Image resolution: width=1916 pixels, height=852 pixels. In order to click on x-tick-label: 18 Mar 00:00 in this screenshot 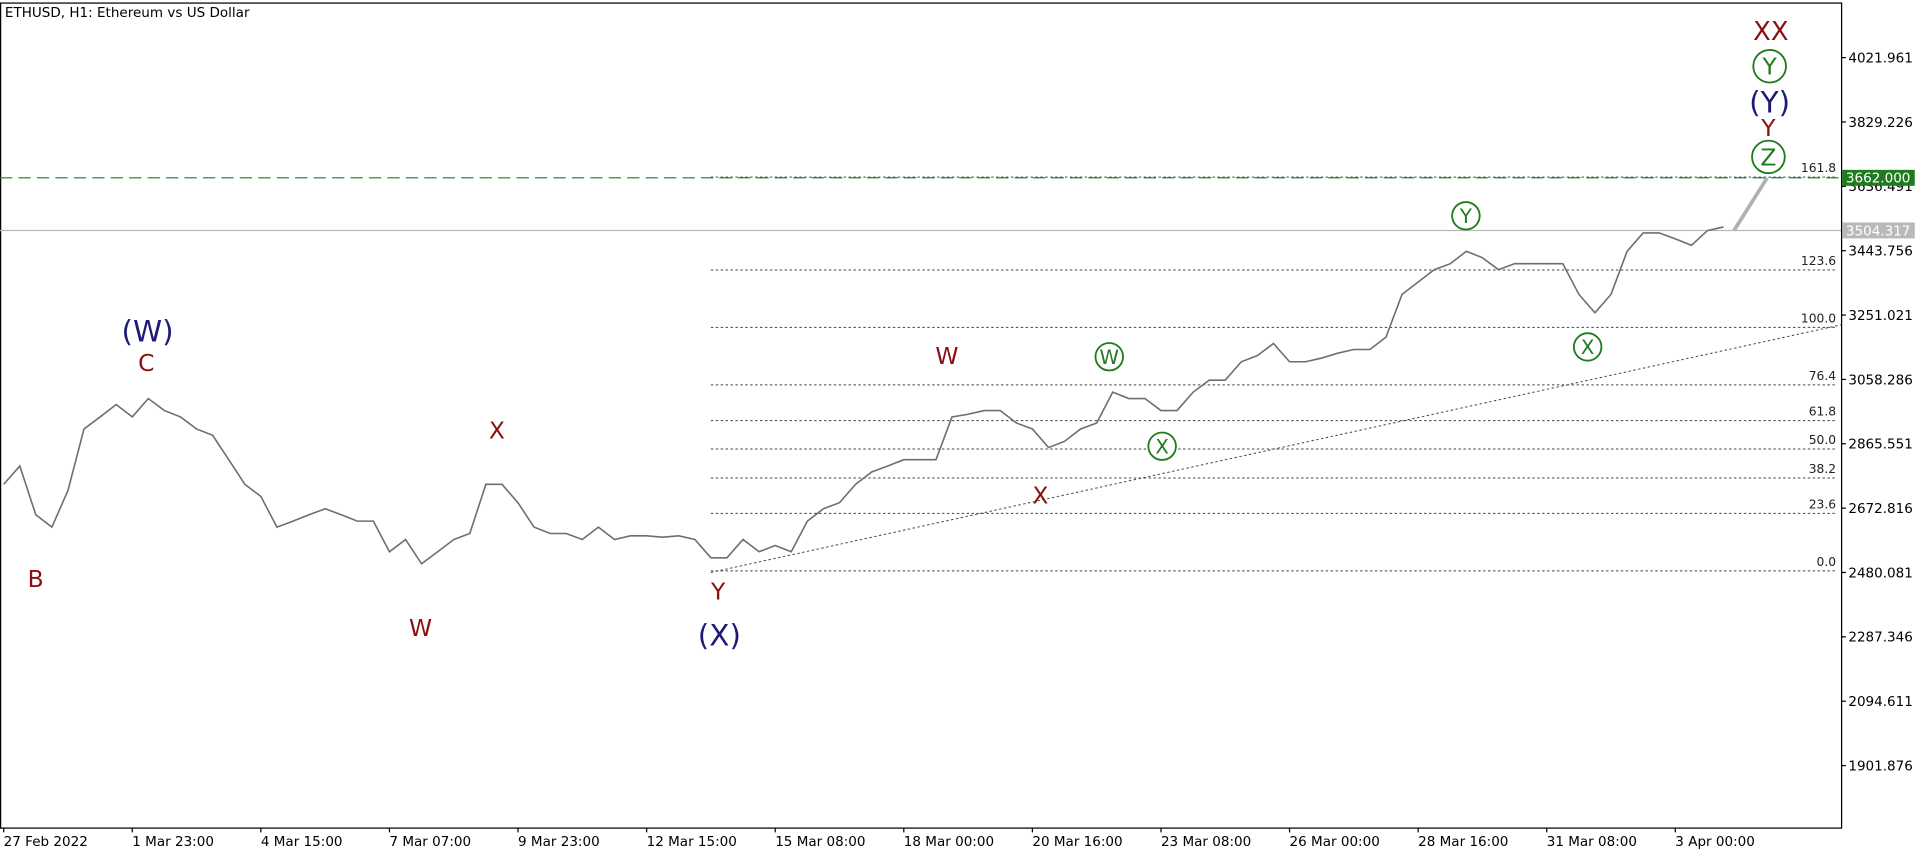, I will do `click(949, 842)`.